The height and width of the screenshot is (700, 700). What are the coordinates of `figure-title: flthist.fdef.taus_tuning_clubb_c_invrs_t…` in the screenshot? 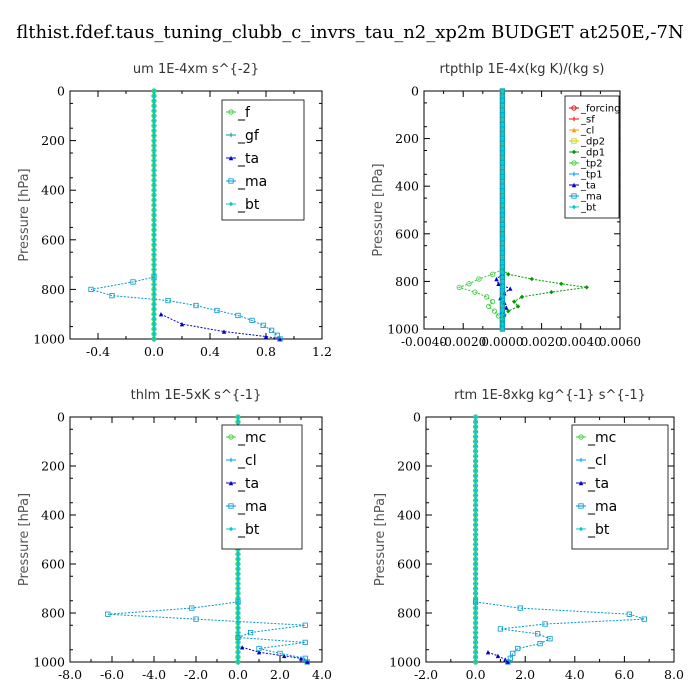 It's located at (349, 32).